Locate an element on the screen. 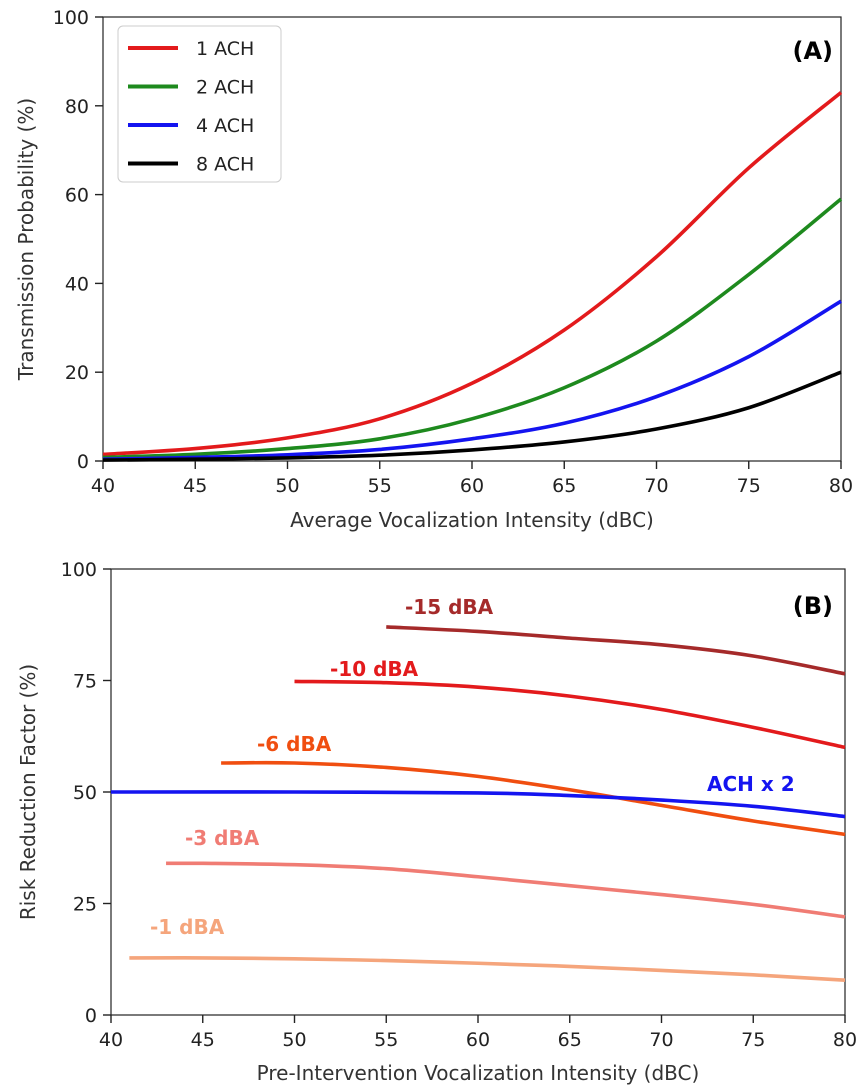  legend: 1 ACH 2 ACH 4 ACH 8 ACH is located at coordinates (199, 104).